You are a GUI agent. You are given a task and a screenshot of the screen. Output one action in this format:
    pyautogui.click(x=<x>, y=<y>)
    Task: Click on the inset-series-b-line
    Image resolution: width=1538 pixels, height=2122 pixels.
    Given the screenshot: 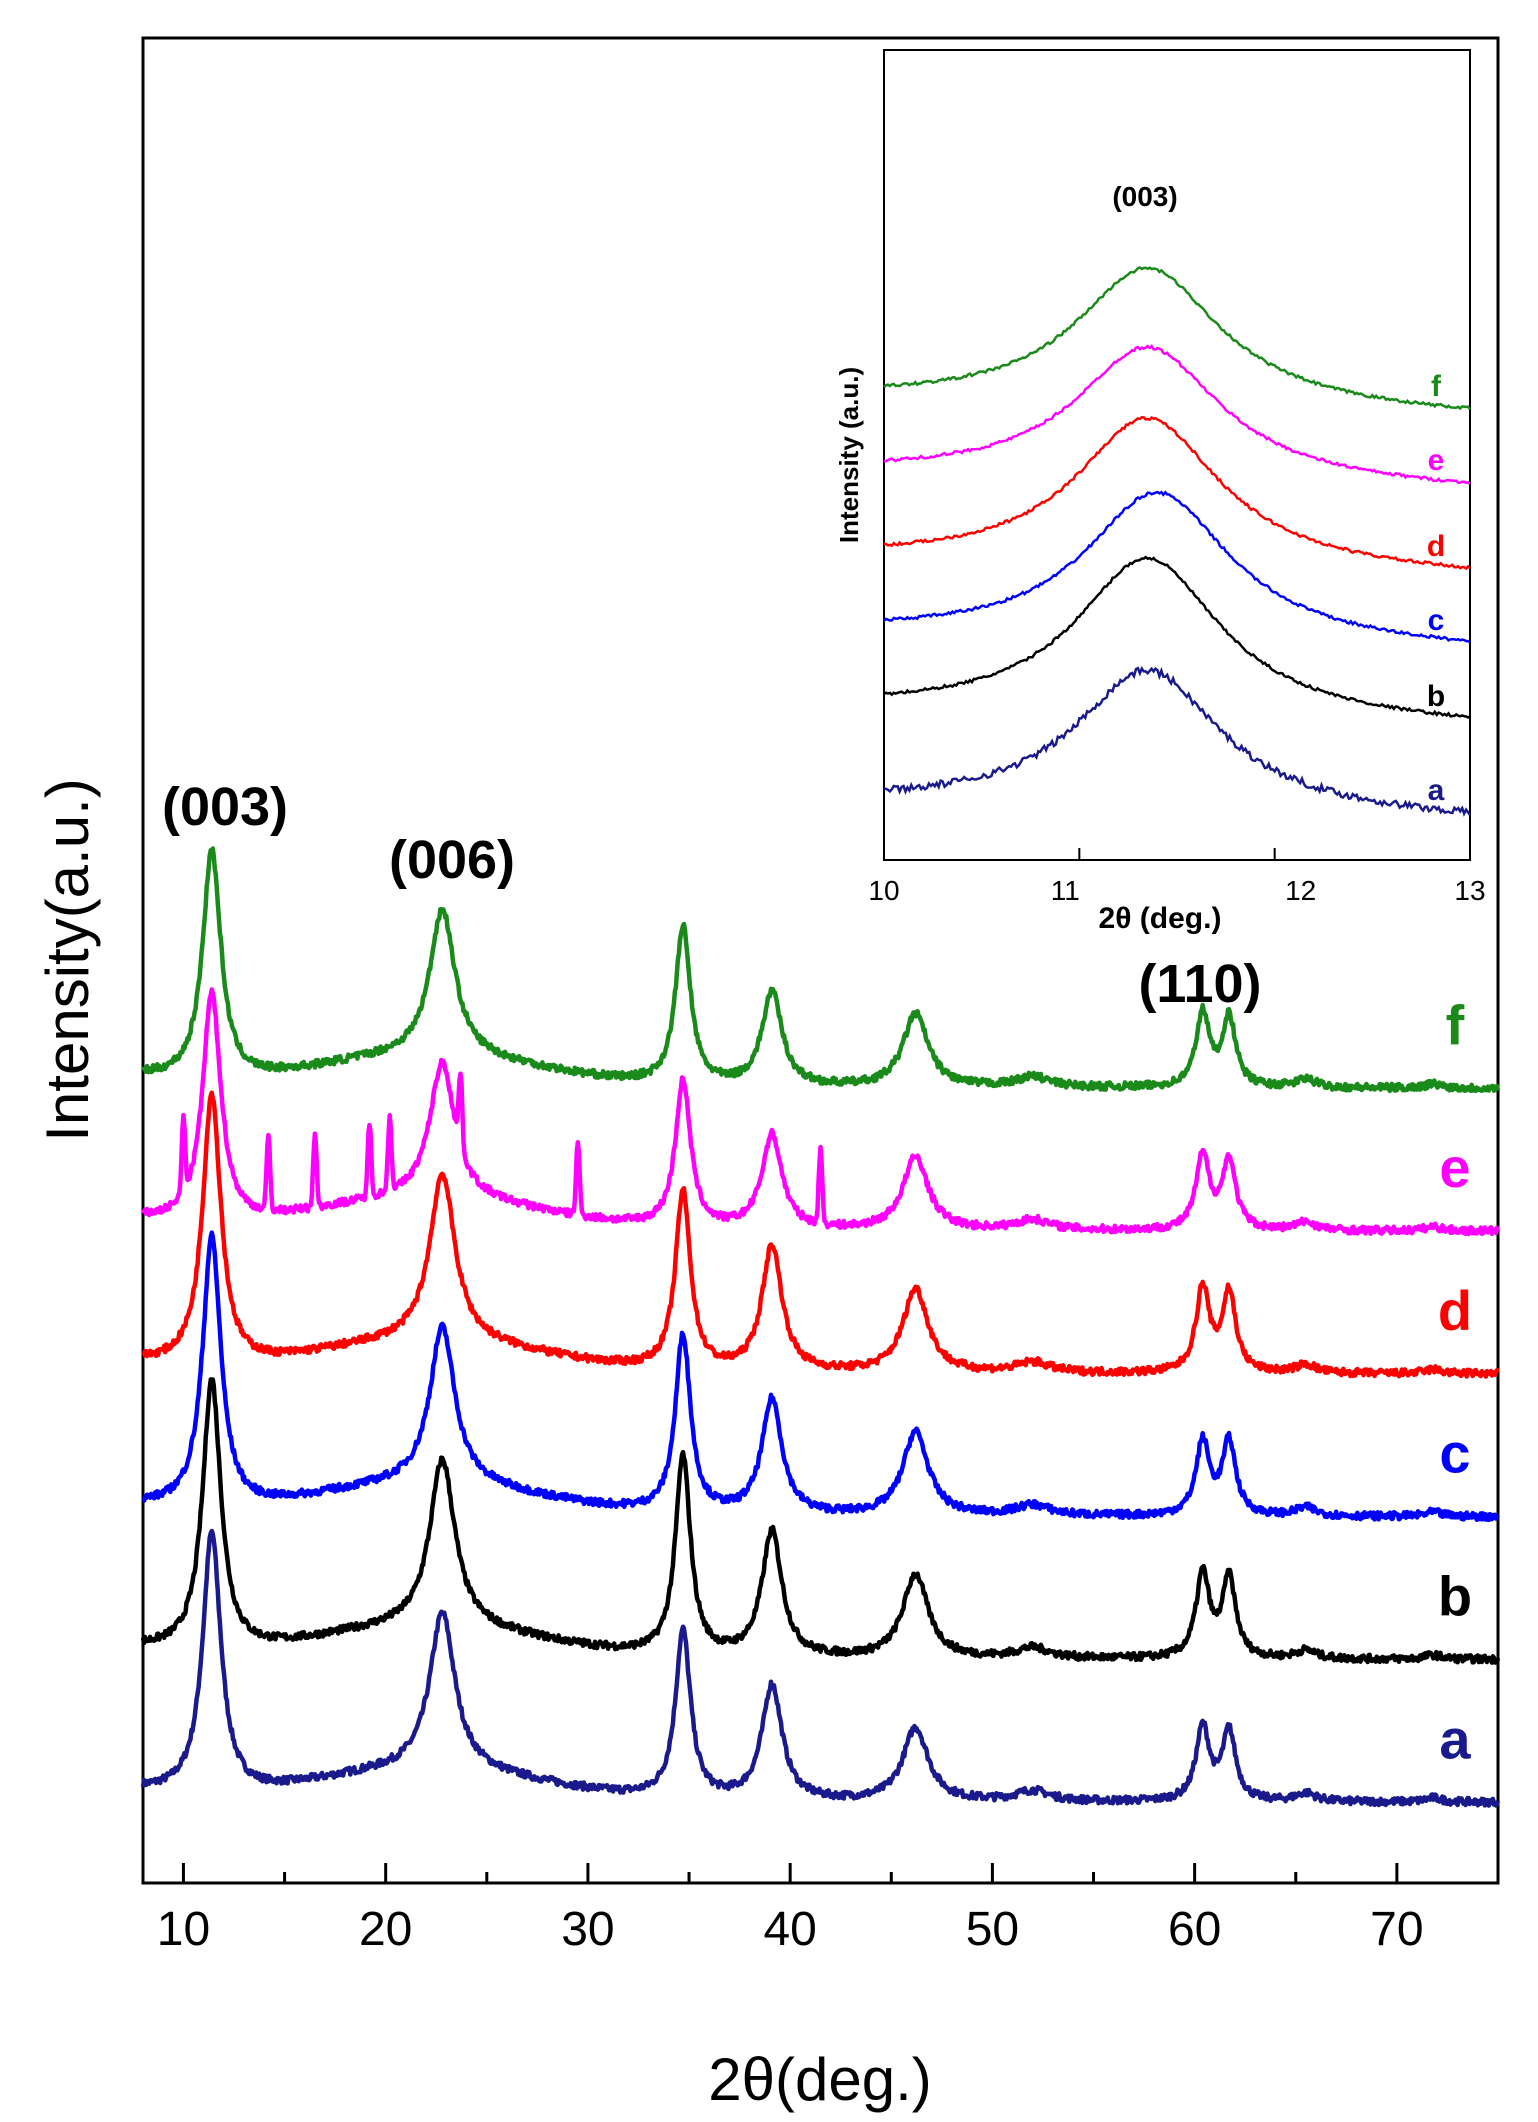 What is the action you would take?
    pyautogui.click(x=1177, y=637)
    